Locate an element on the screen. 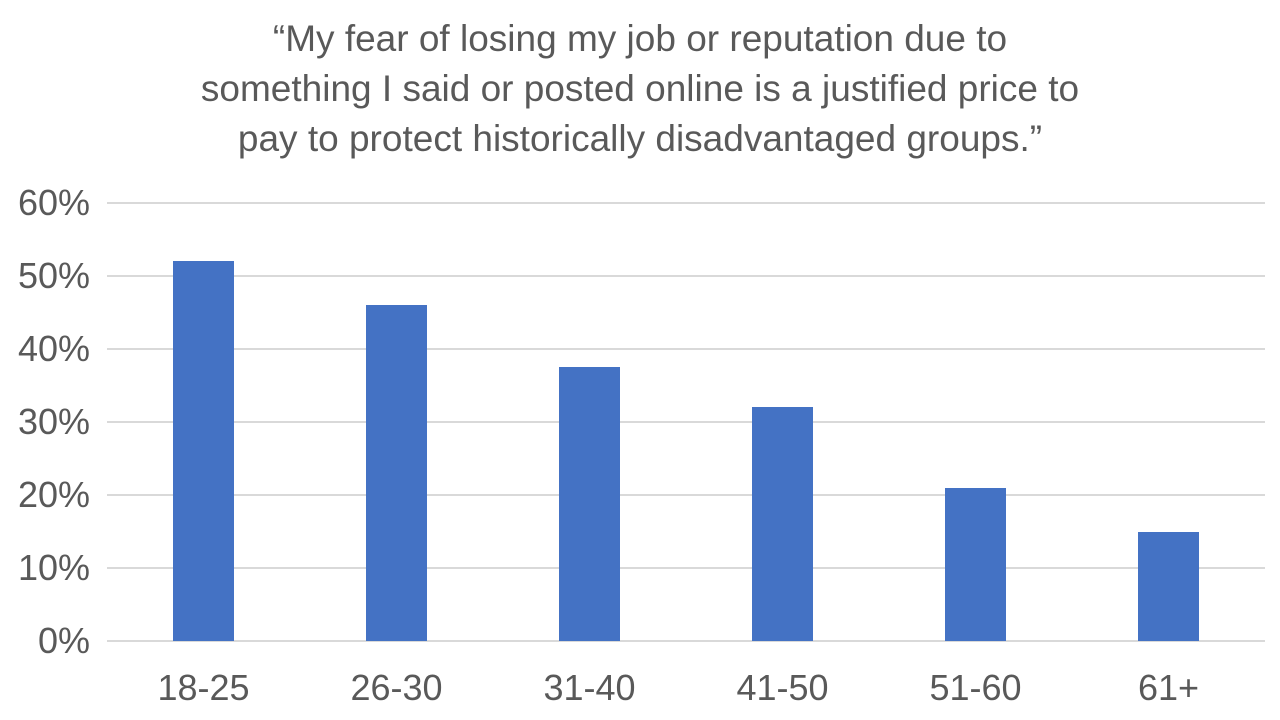 This screenshot has height=720, width=1280. y-tick-label: 20% is located at coordinates (53, 494).